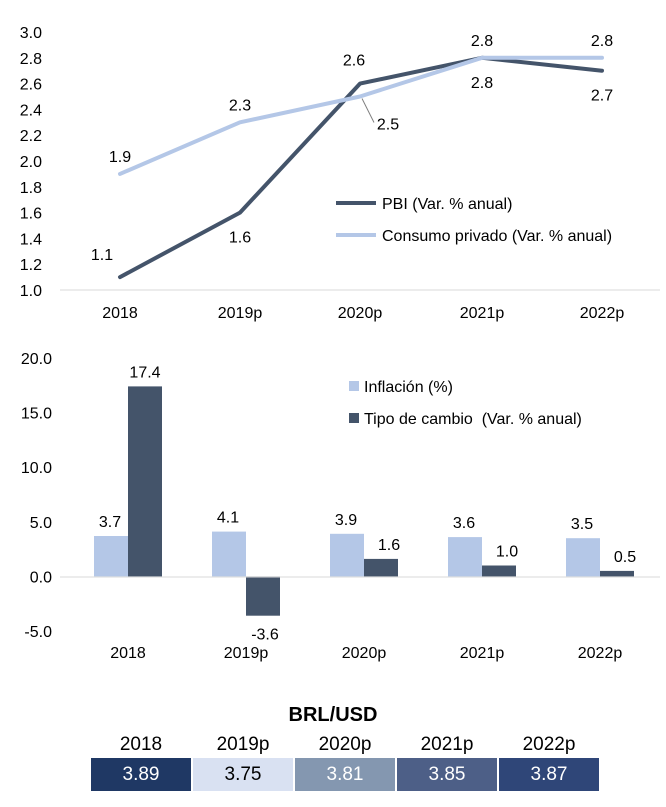 Image resolution: width=666 pixels, height=807 pixels. I want to click on table-value-cell: 3.81, so click(345, 774).